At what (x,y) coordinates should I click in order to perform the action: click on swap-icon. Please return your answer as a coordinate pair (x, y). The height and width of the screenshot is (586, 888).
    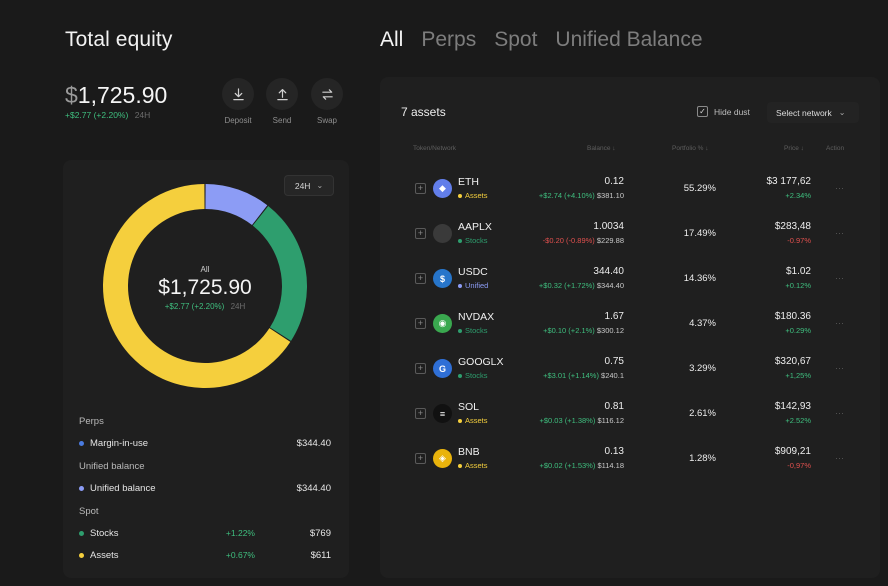
    Looking at the image, I should click on (327, 94).